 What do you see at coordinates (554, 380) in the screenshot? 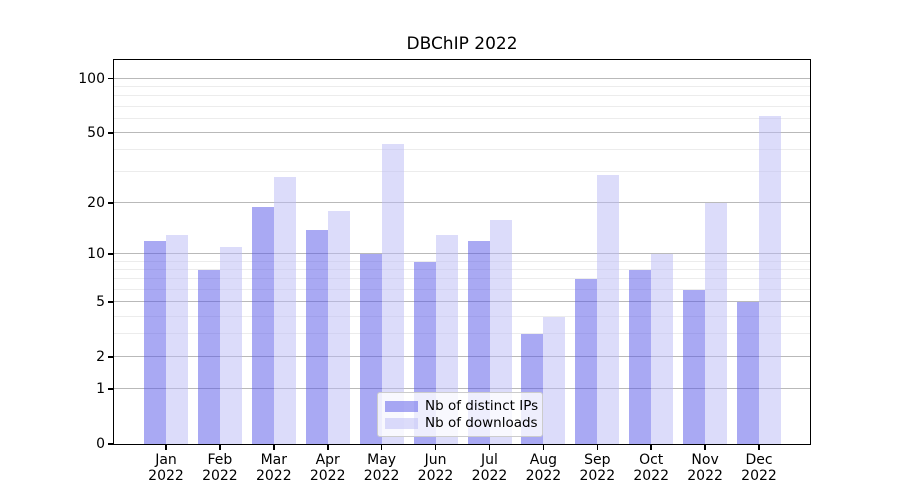
I see `bar-downloads-aug` at bounding box center [554, 380].